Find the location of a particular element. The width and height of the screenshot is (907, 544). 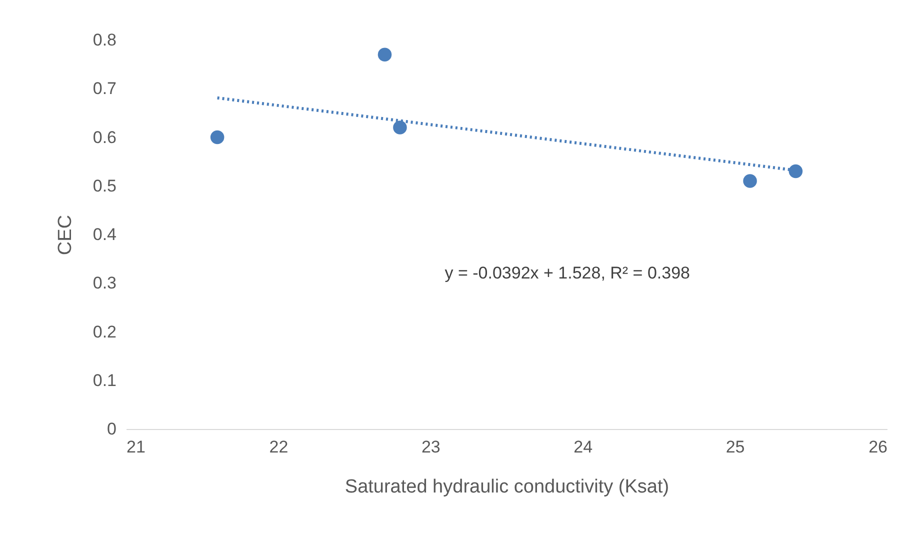

y-tick-label: 0.7 is located at coordinates (104, 88).